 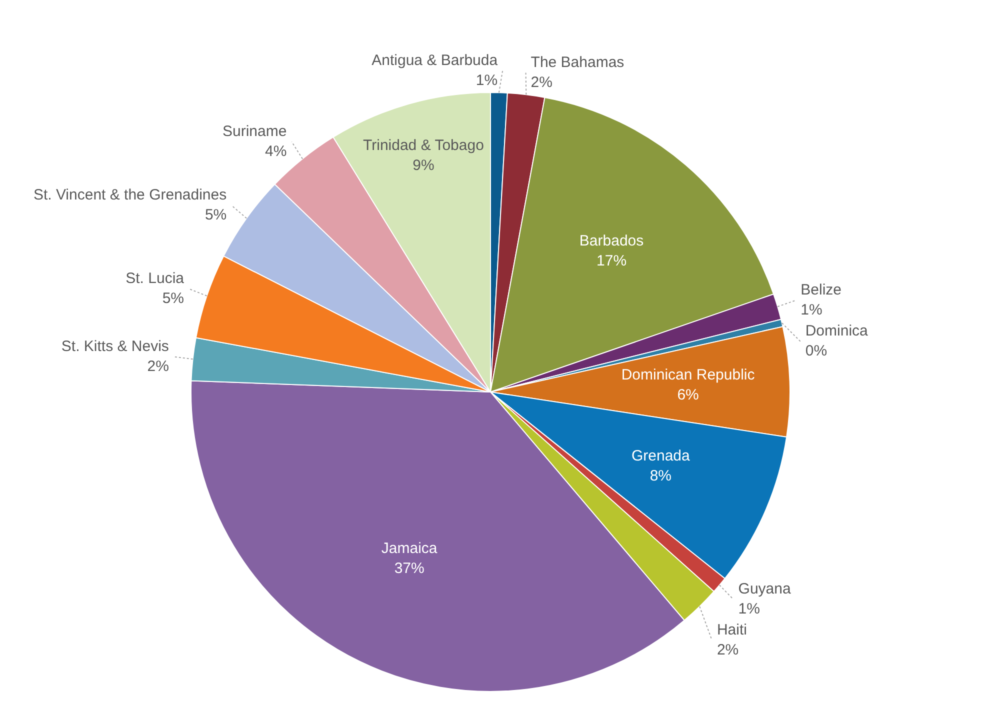 What do you see at coordinates (276, 151) in the screenshot?
I see `data-label: 4%` at bounding box center [276, 151].